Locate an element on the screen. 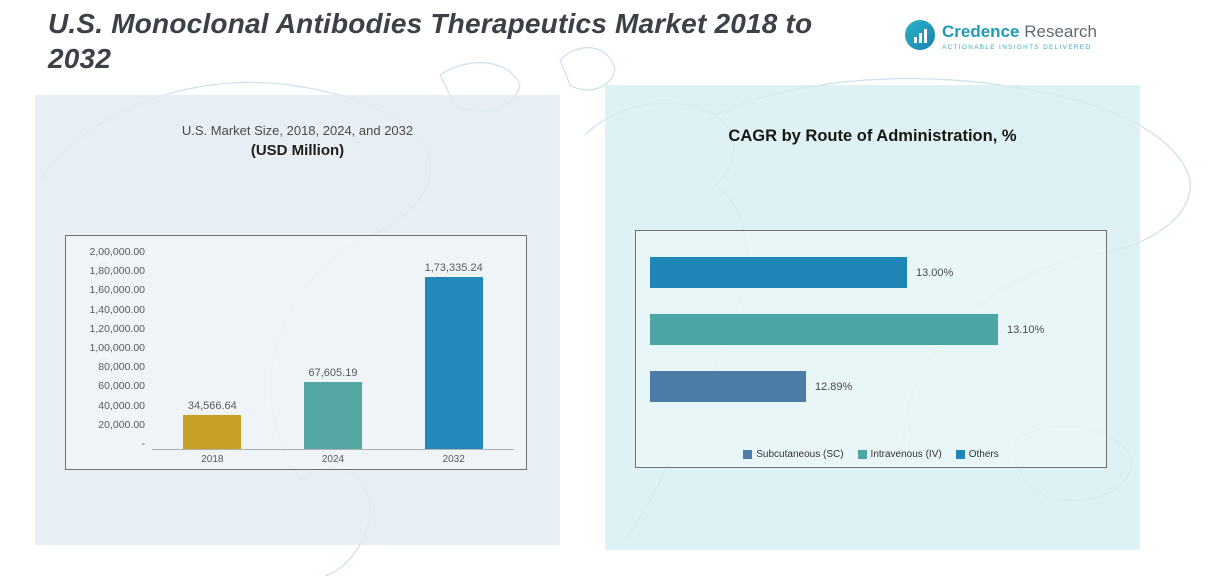 The image size is (1226, 576). bar-row: 13.00% is located at coordinates (878, 272).